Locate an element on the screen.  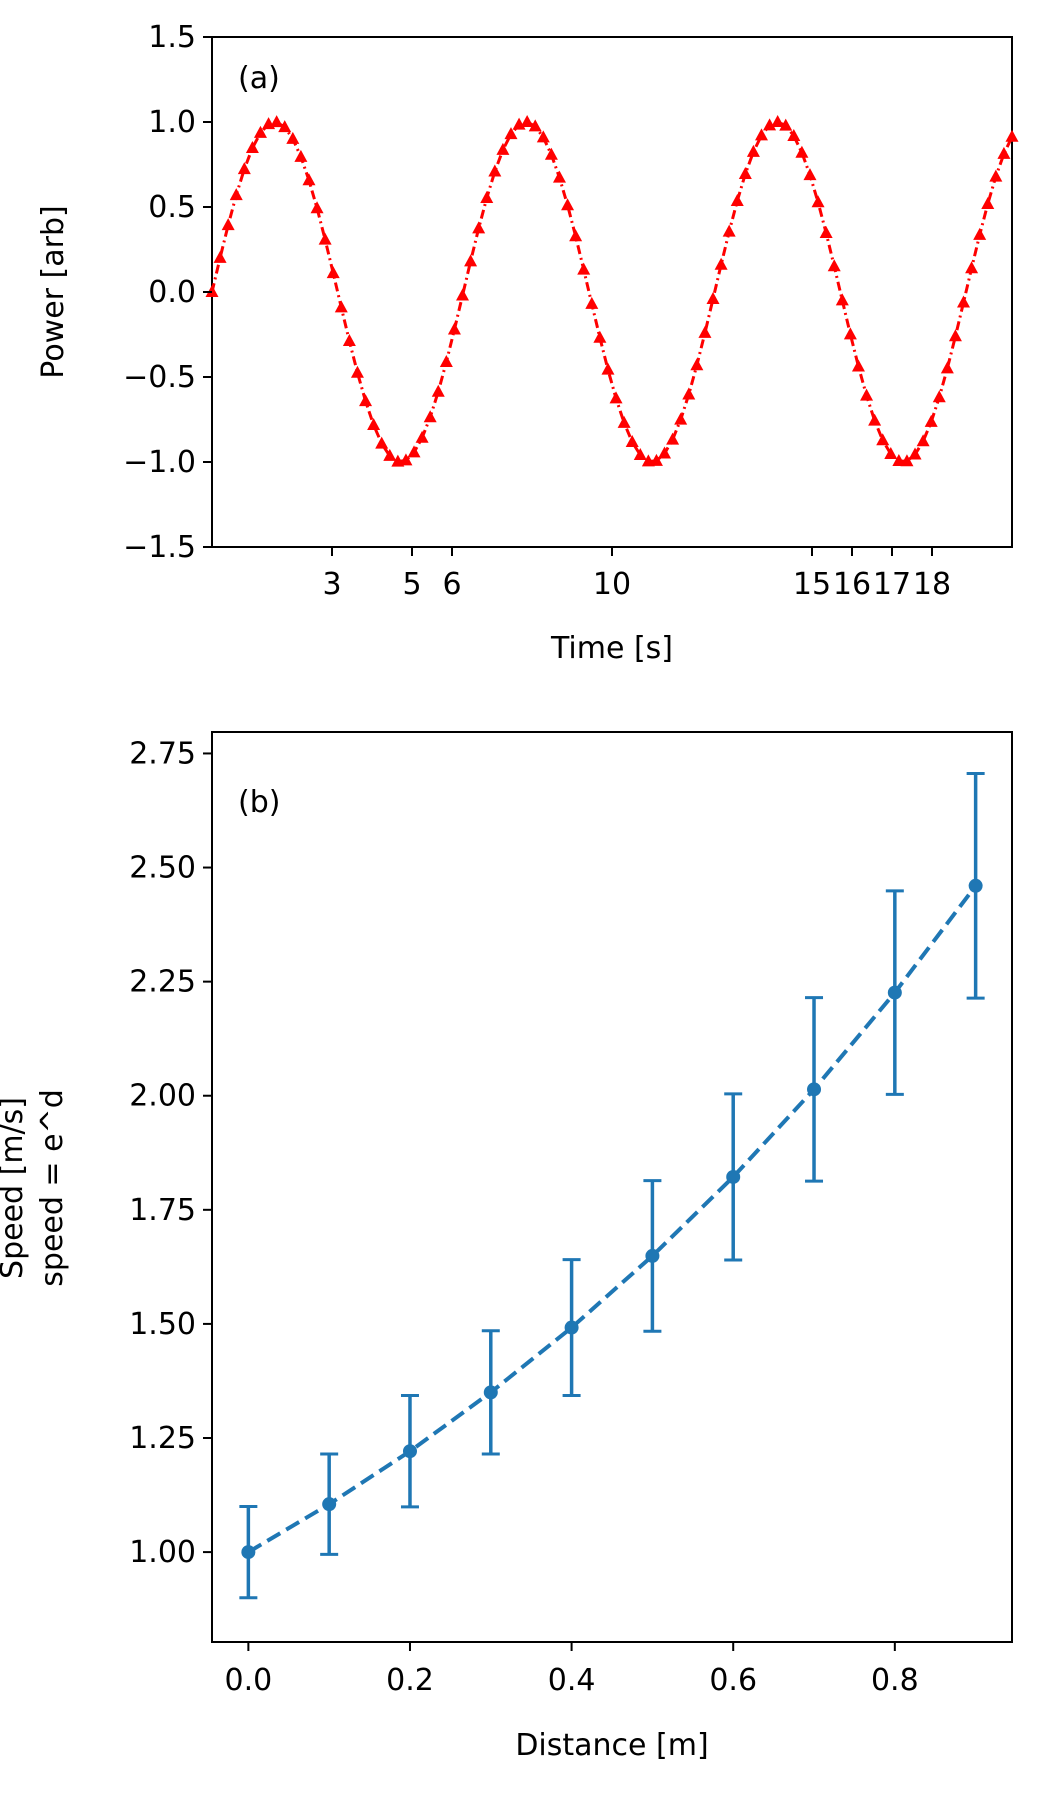
y-tick-label: 2.25 is located at coordinates (162, 982).